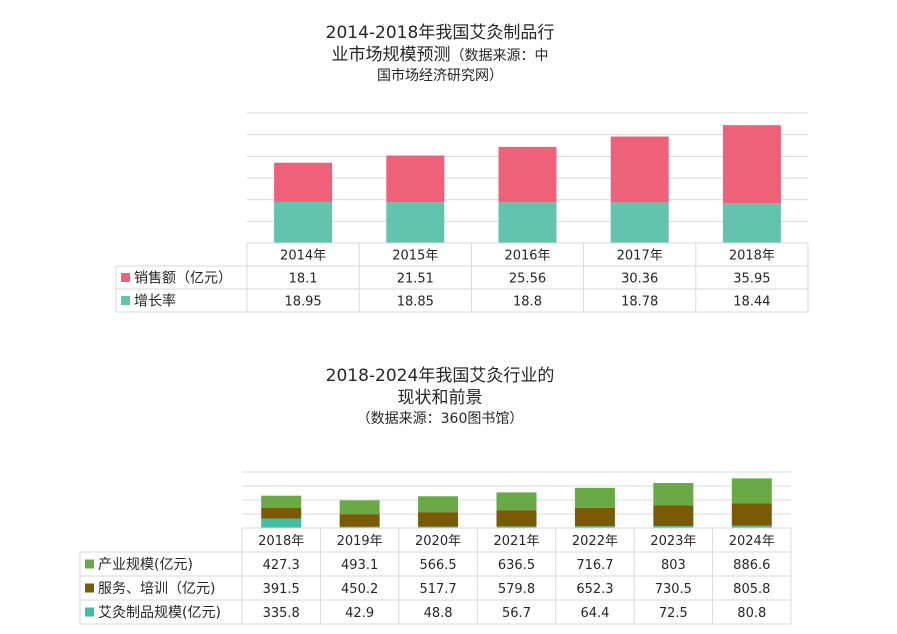 This screenshot has width=897, height=634. What do you see at coordinates (302, 302) in the screenshot?
I see `data-label: 18.95` at bounding box center [302, 302].